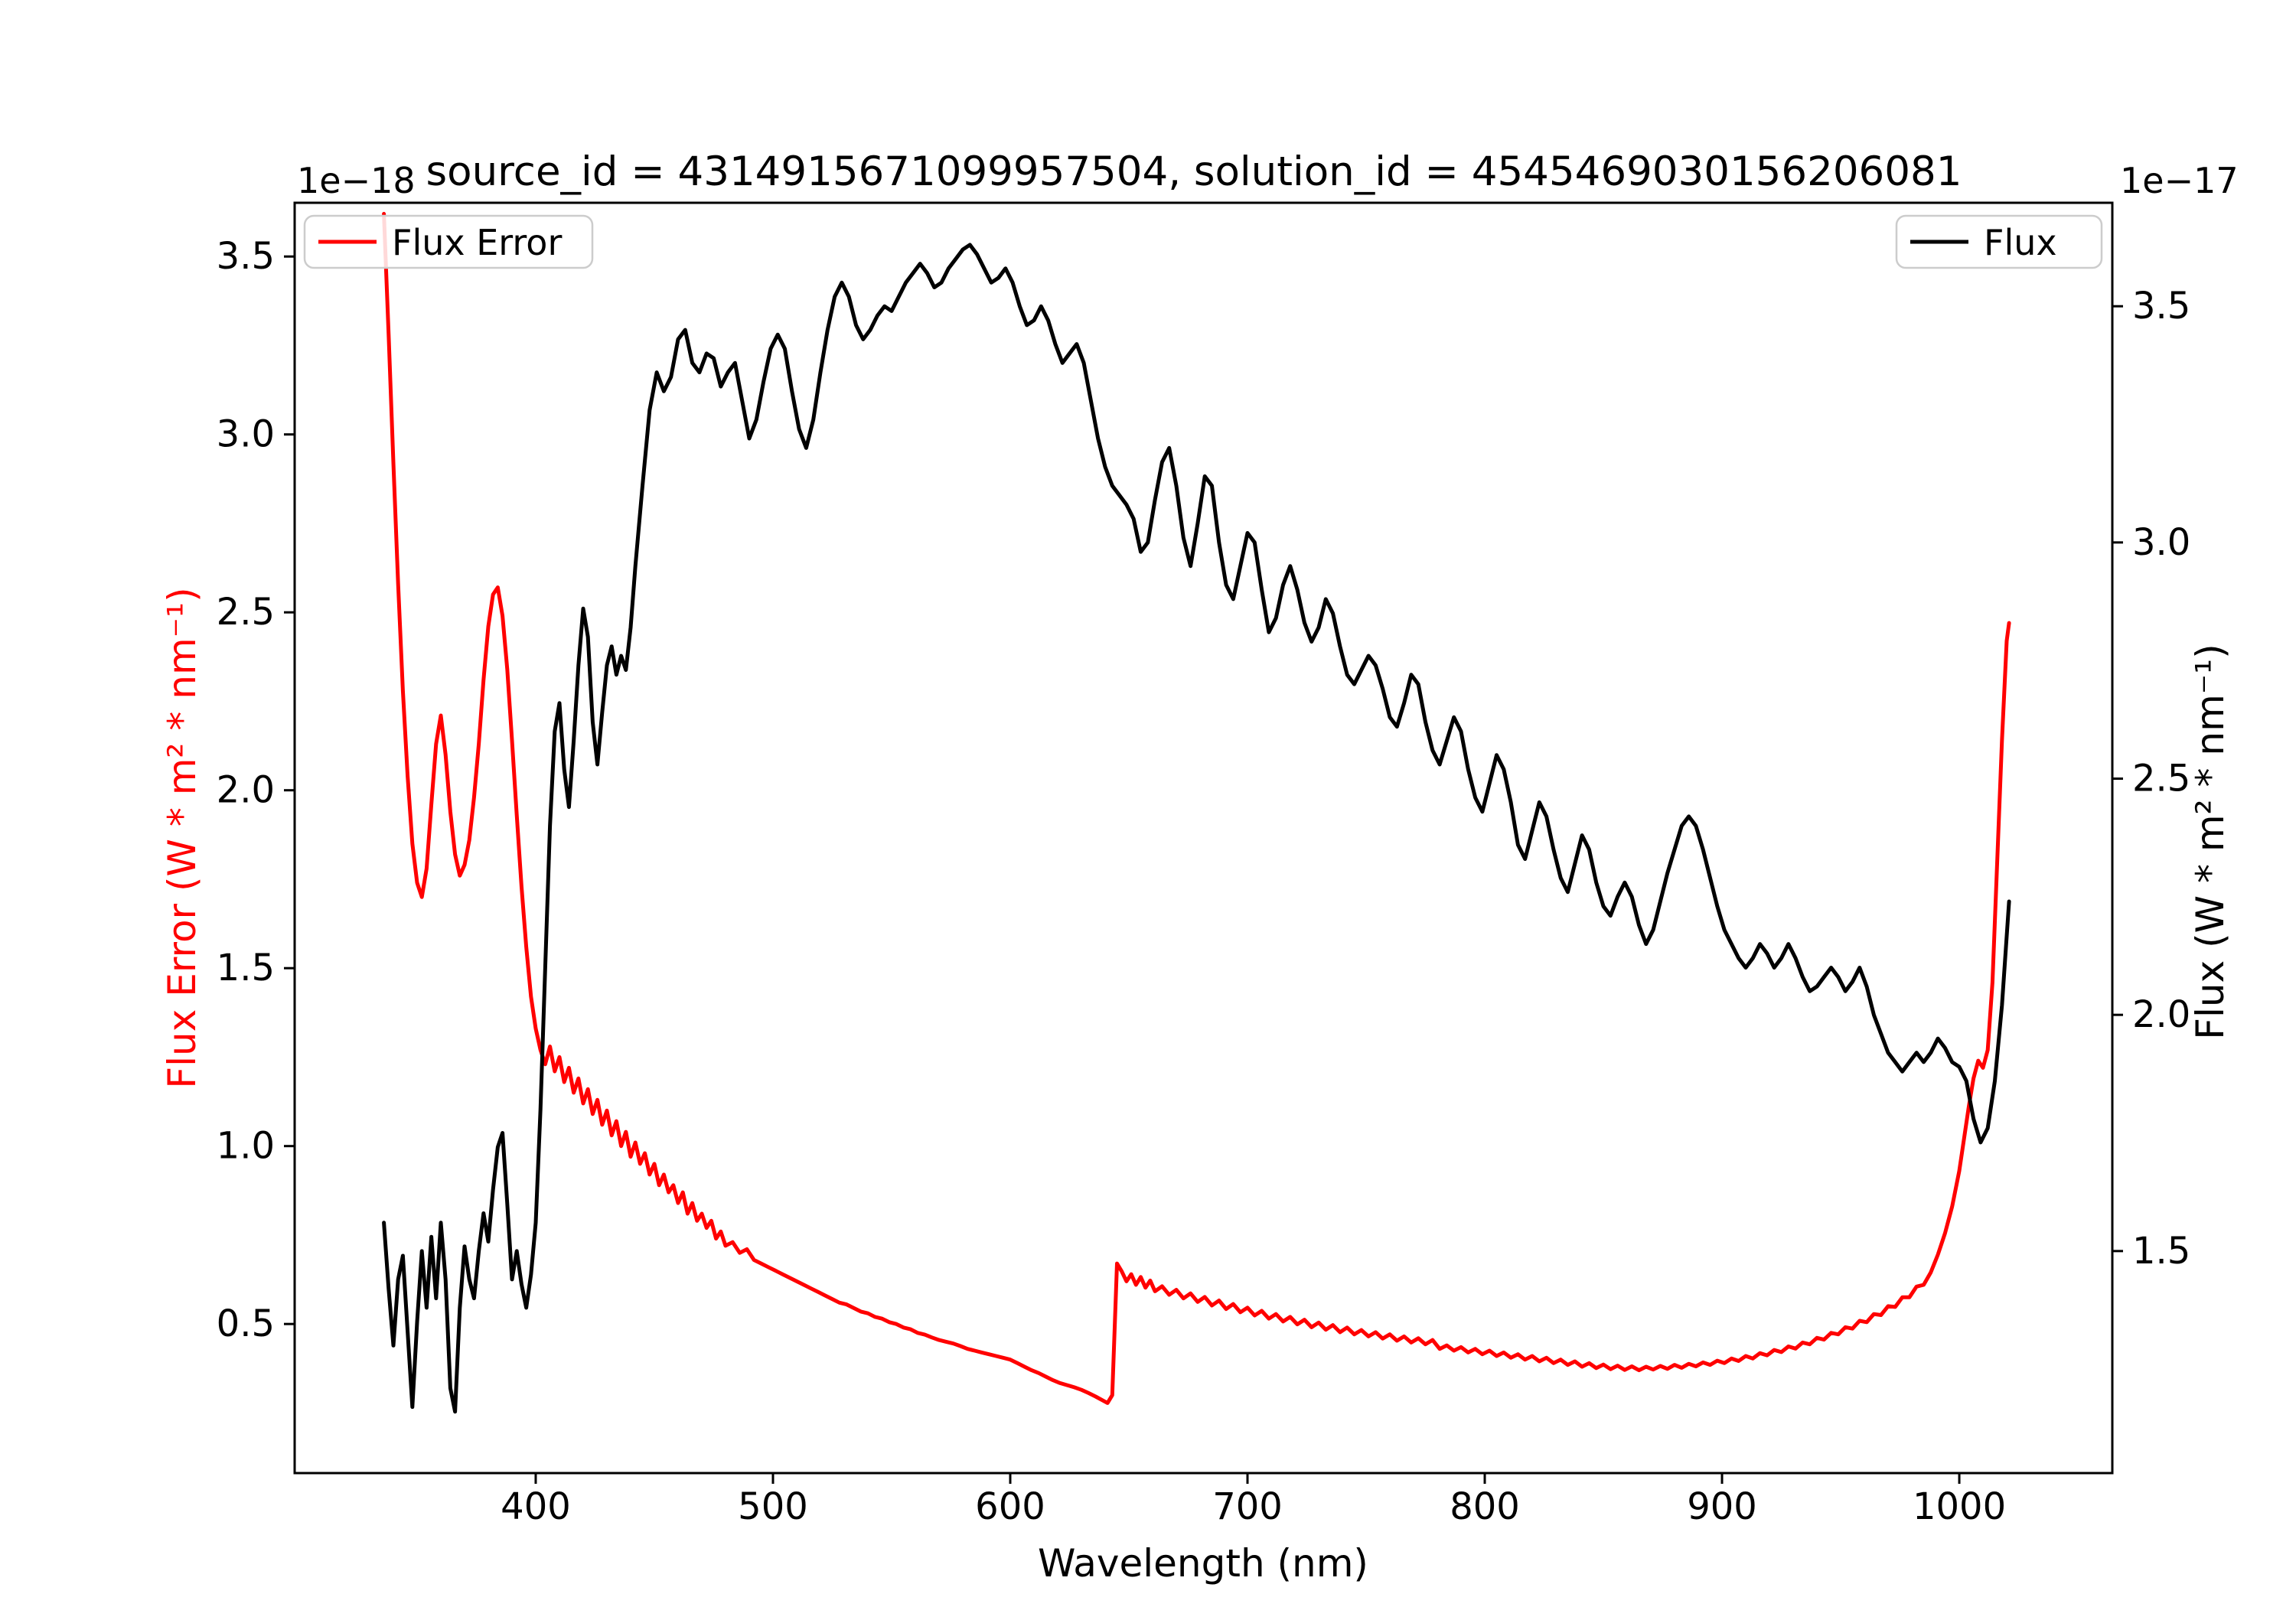 The width and height of the screenshot is (2296, 1607). I want to click on right-axis-offset-label: 1e−17, so click(2179, 180).